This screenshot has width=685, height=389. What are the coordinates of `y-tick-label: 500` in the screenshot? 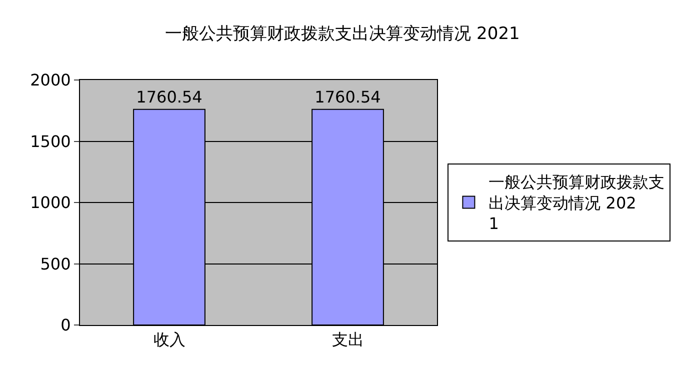 It's located at (55, 264).